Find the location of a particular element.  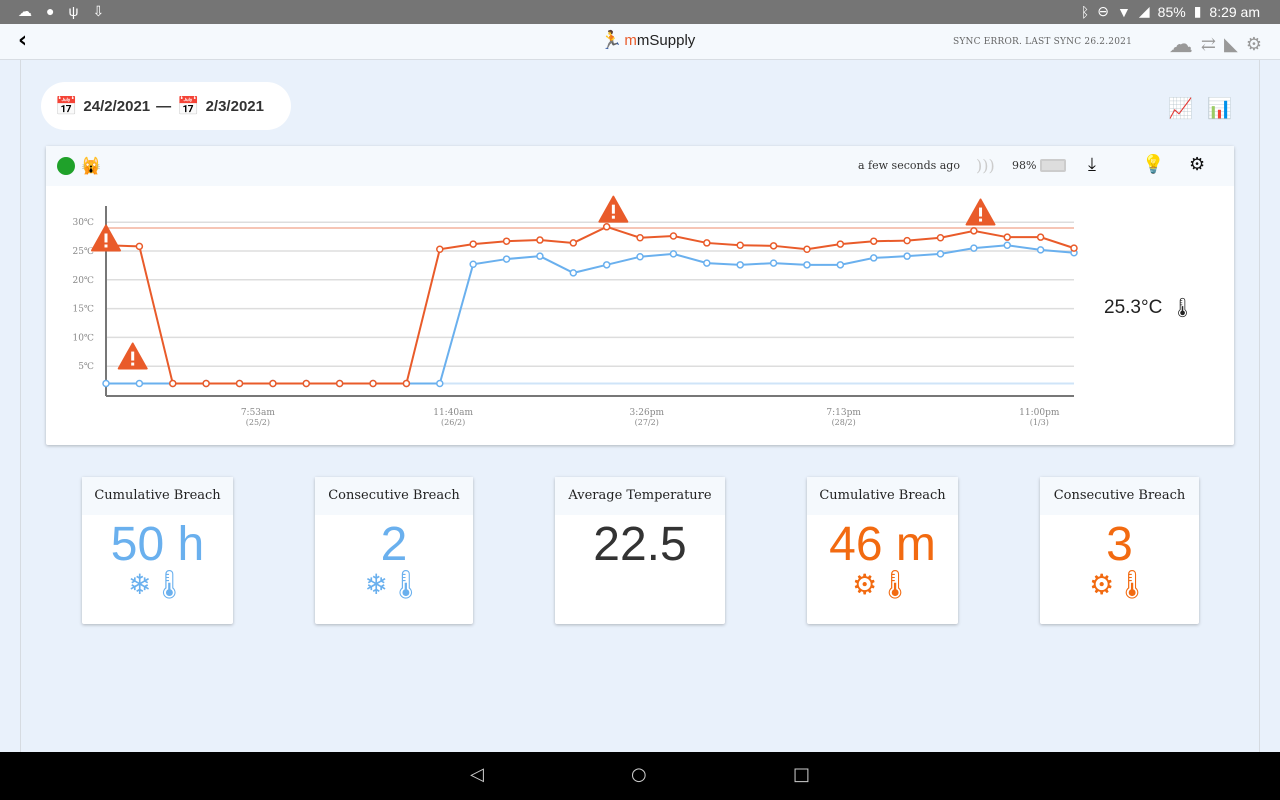

date-from: 24/2/2021 is located at coordinates (117, 106).